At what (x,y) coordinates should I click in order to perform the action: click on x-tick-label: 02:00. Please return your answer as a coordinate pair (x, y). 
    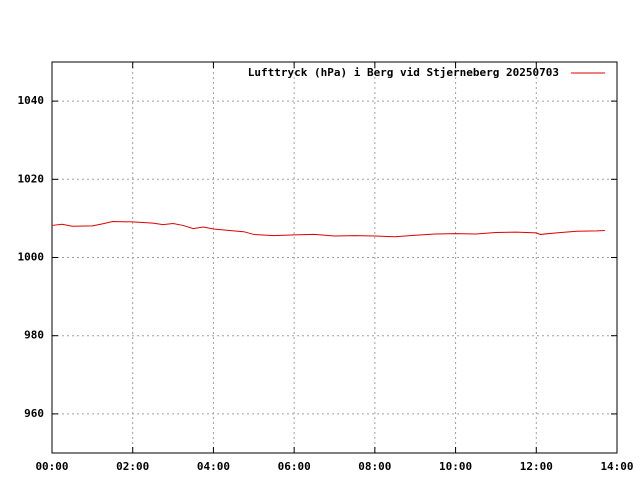
    Looking at the image, I should click on (132, 466).